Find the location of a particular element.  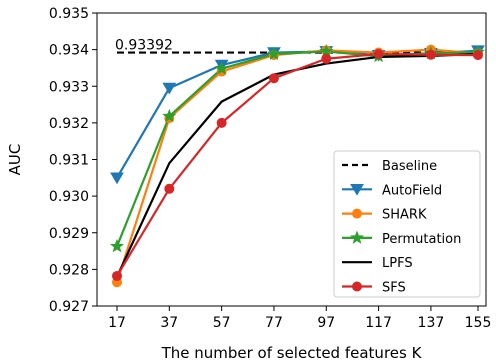

legend-box is located at coordinates (407, 224).